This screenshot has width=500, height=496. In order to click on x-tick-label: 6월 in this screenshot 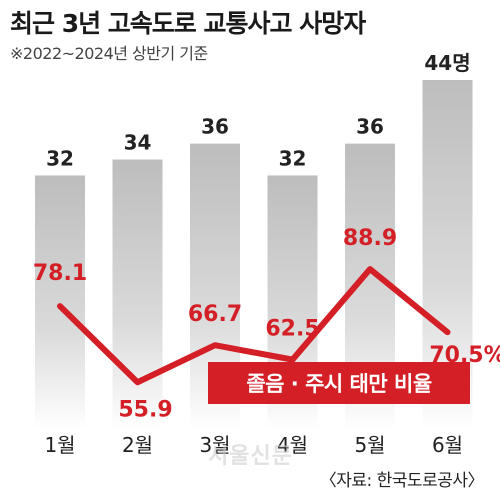, I will do `click(447, 445)`.